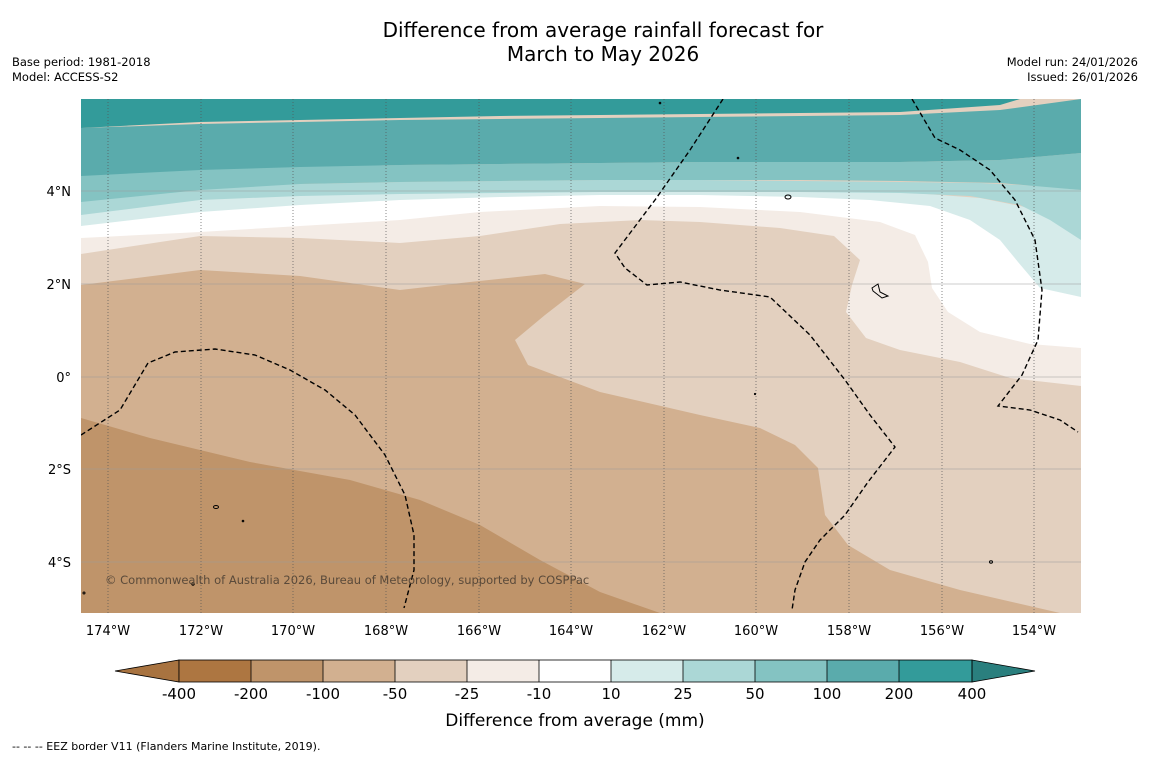 The image size is (1150, 758). I want to click on model-name: Model: ACCESS-S2, so click(65, 77).